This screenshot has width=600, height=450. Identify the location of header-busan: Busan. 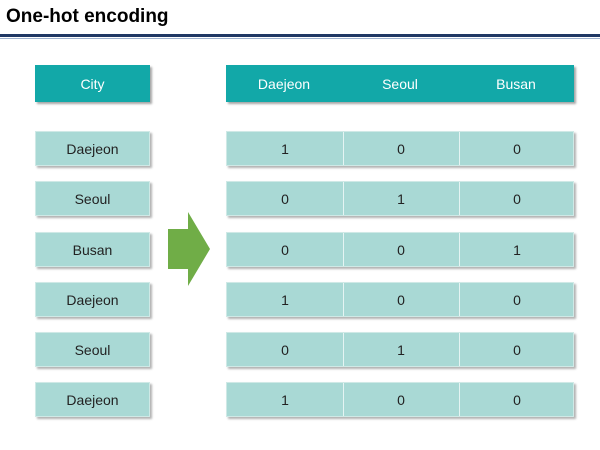
(516, 83).